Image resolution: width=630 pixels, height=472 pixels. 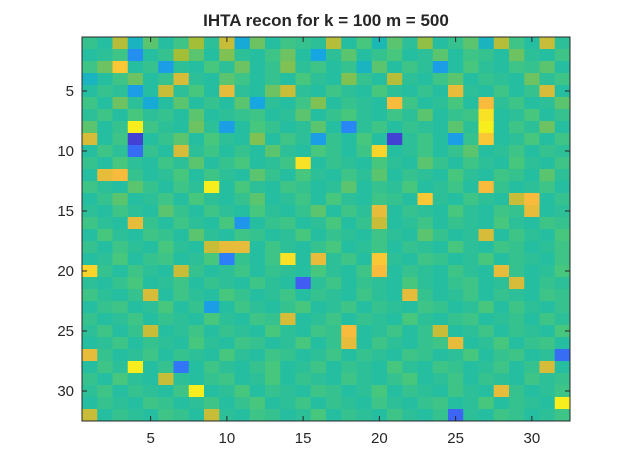 What do you see at coordinates (65, 331) in the screenshot?
I see `y-tick-label: 25` at bounding box center [65, 331].